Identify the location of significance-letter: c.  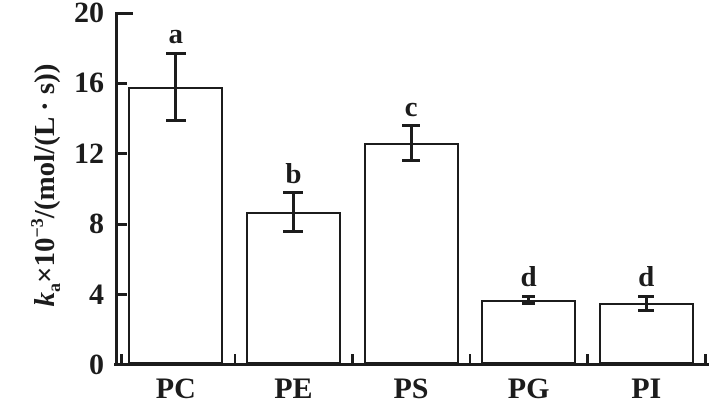
(411, 106).